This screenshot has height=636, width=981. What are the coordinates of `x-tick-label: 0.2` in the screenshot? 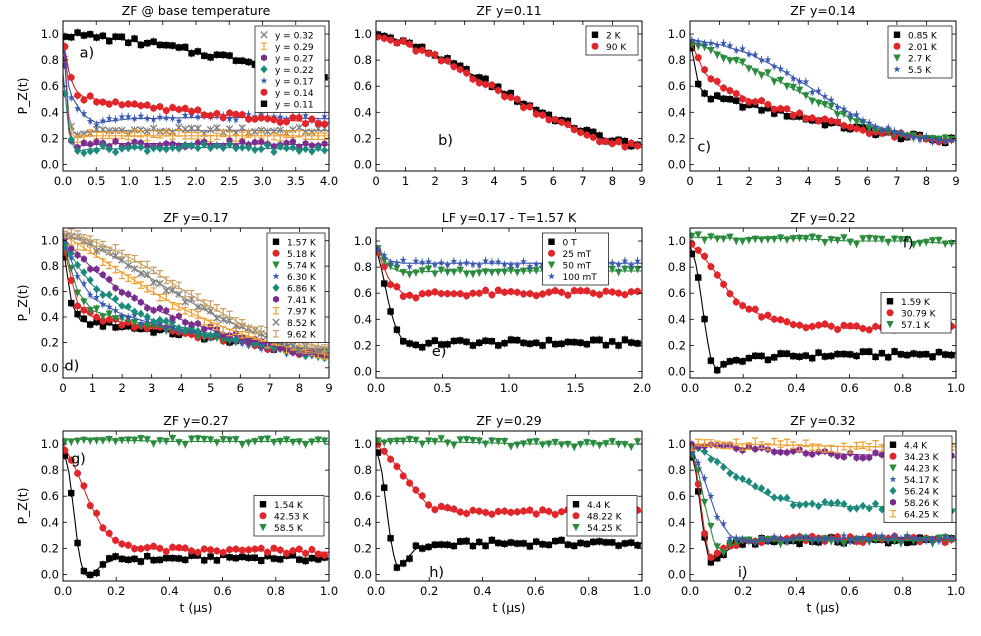 It's located at (116, 591).